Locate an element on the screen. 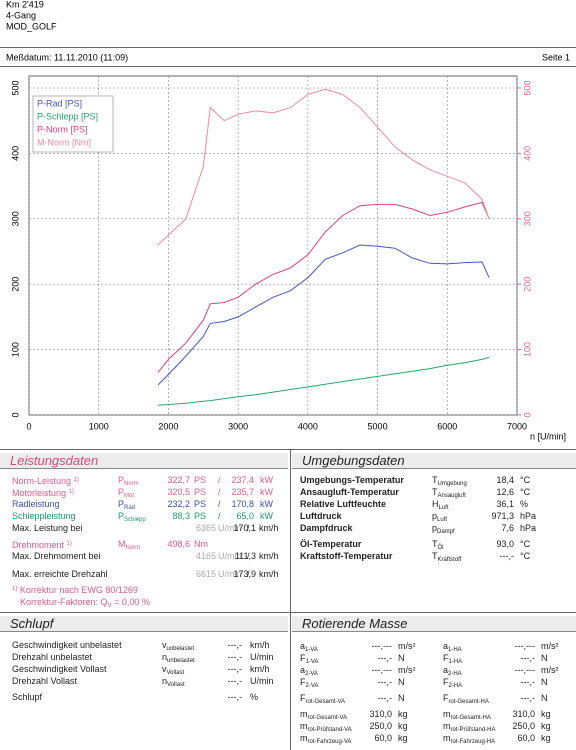 This screenshot has width=576, height=750. value: 322,7 is located at coordinates (178, 480).